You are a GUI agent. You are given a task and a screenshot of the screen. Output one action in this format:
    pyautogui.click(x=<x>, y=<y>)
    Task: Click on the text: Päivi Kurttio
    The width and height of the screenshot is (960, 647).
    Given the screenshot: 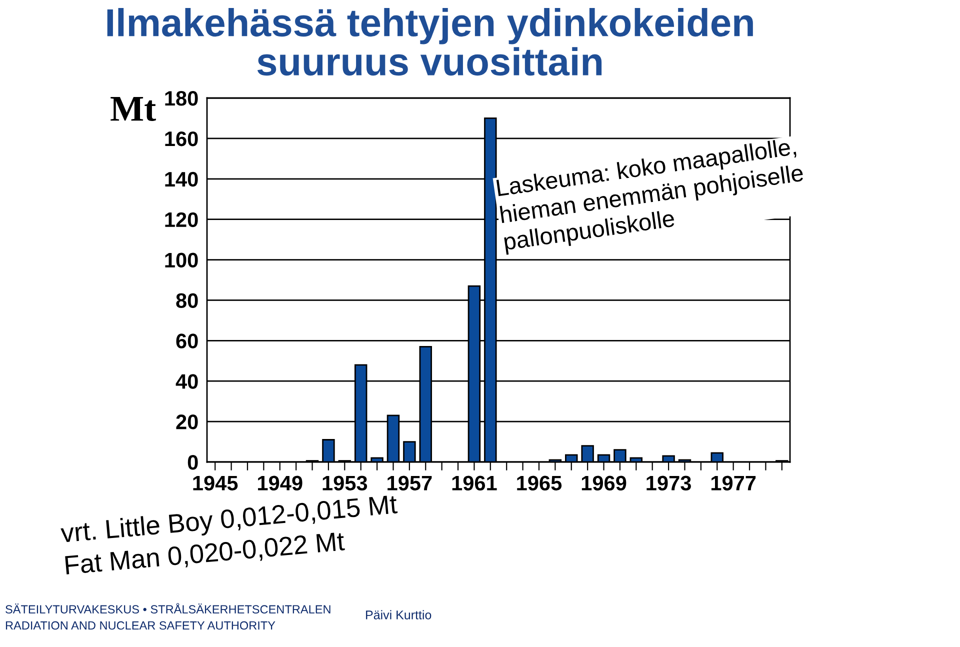 What is the action you would take?
    pyautogui.click(x=399, y=615)
    